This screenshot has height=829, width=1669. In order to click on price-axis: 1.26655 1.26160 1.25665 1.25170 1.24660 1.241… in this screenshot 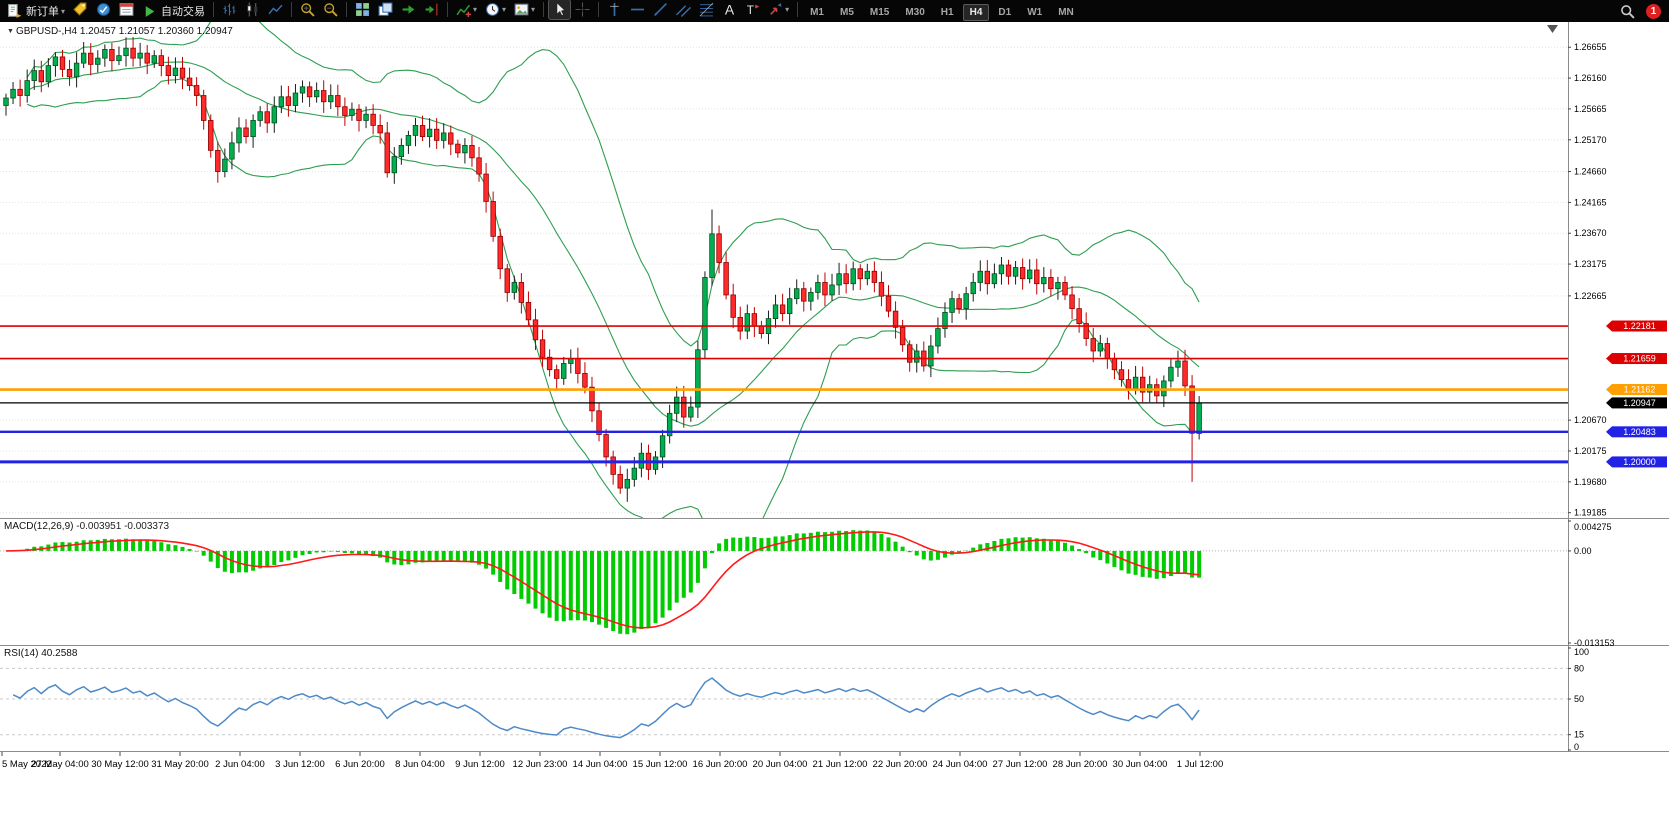, I will do `click(1587, 280)`.